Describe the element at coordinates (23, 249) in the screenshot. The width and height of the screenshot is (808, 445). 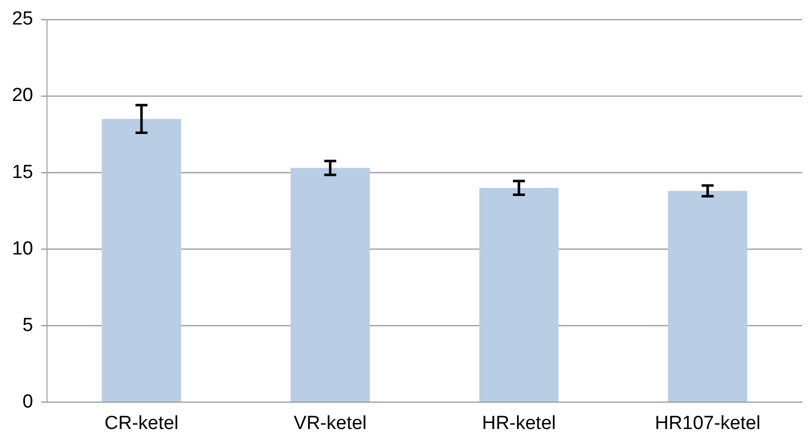
I see `y-tick-label: 10` at that location.